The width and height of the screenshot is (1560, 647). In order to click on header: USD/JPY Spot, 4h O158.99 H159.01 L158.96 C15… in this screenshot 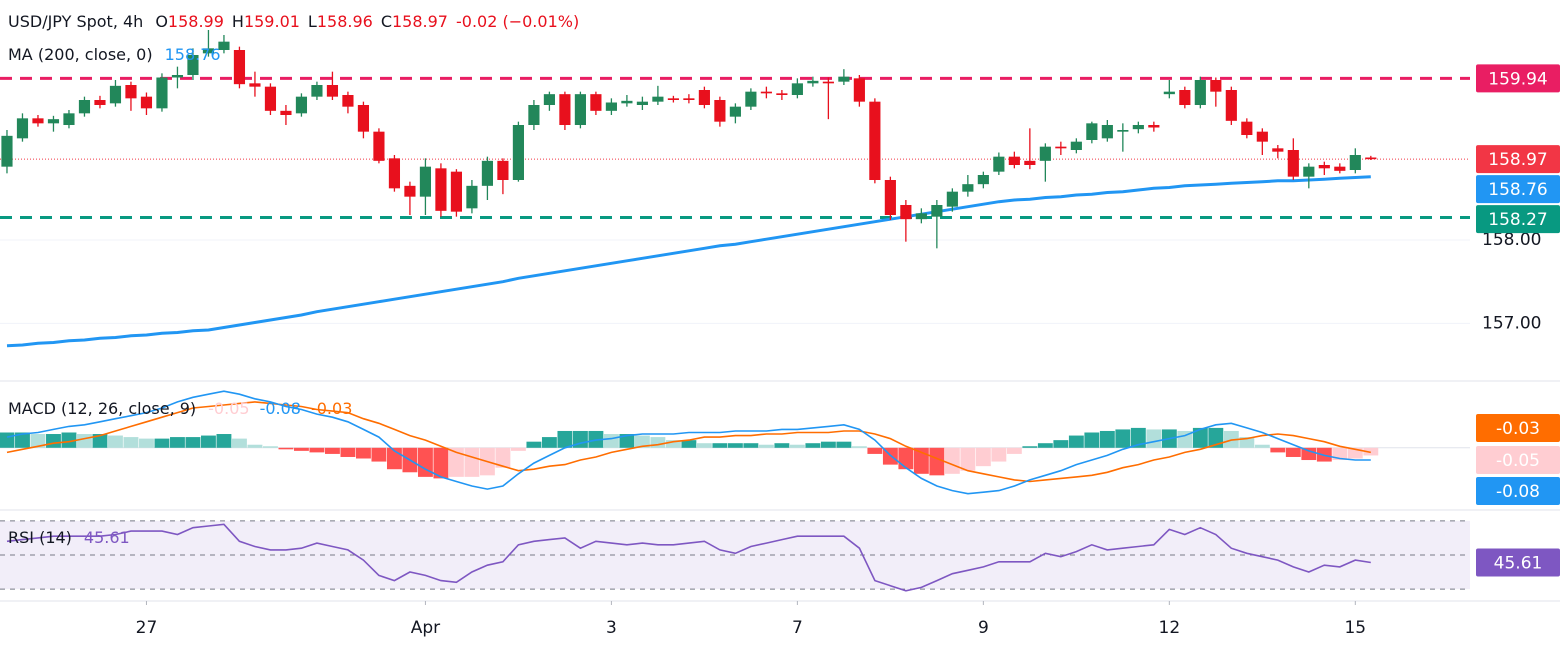, I will do `click(293, 21)`.